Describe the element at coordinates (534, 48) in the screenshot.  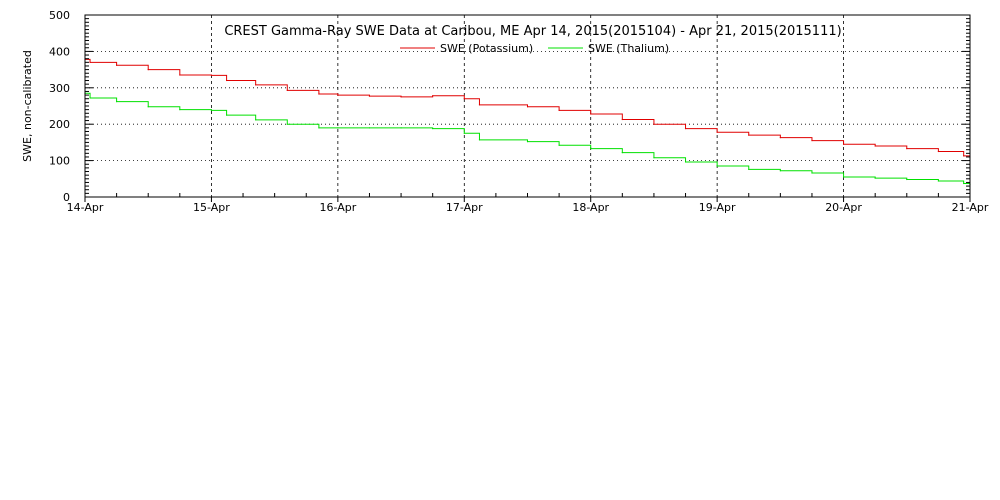
I see `legend: SWE (Potassium) SWE (Thalium)` at that location.